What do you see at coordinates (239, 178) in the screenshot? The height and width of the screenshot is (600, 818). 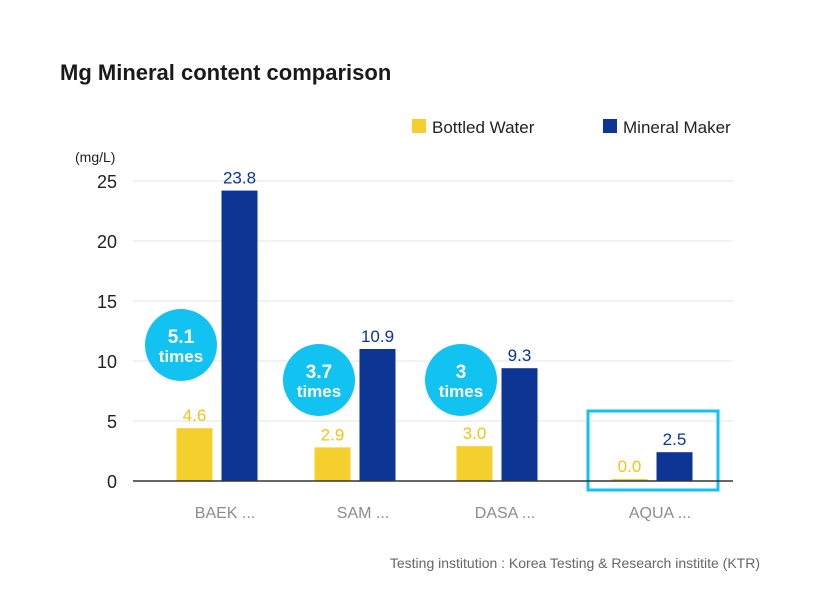 I see `value-label-mineral-maker-0: 23.8` at bounding box center [239, 178].